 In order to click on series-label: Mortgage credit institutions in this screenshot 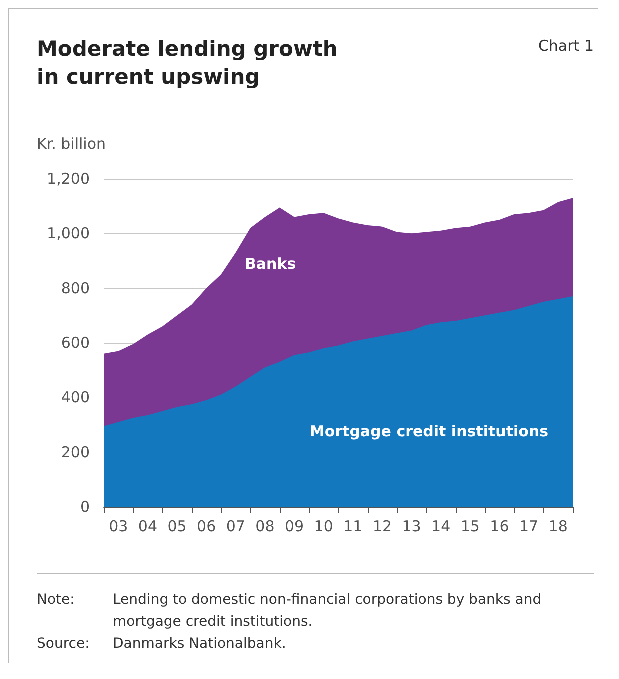, I will do `click(429, 431)`.